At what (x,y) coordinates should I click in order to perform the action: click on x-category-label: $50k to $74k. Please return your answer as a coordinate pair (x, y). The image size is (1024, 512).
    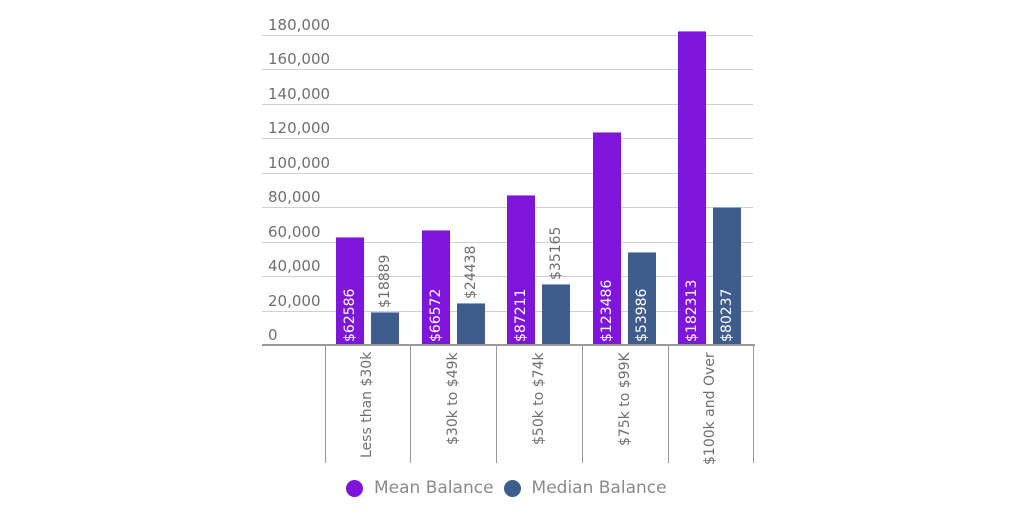
    Looking at the image, I should click on (539, 398).